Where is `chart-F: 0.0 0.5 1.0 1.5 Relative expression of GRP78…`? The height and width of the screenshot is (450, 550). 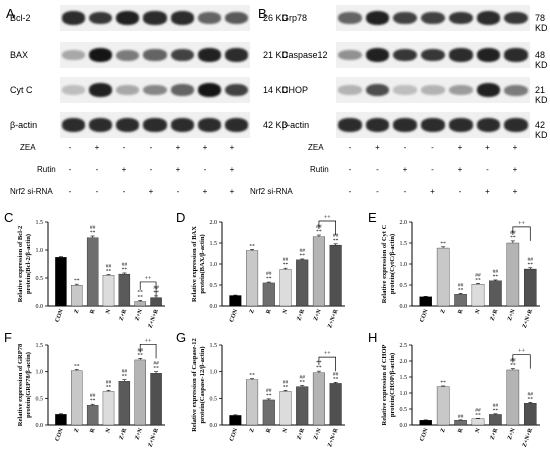
chart-F: 0.0 0.5 1.0 1.5 Relative expression of GRP78… is located at coordinates (91, 393).